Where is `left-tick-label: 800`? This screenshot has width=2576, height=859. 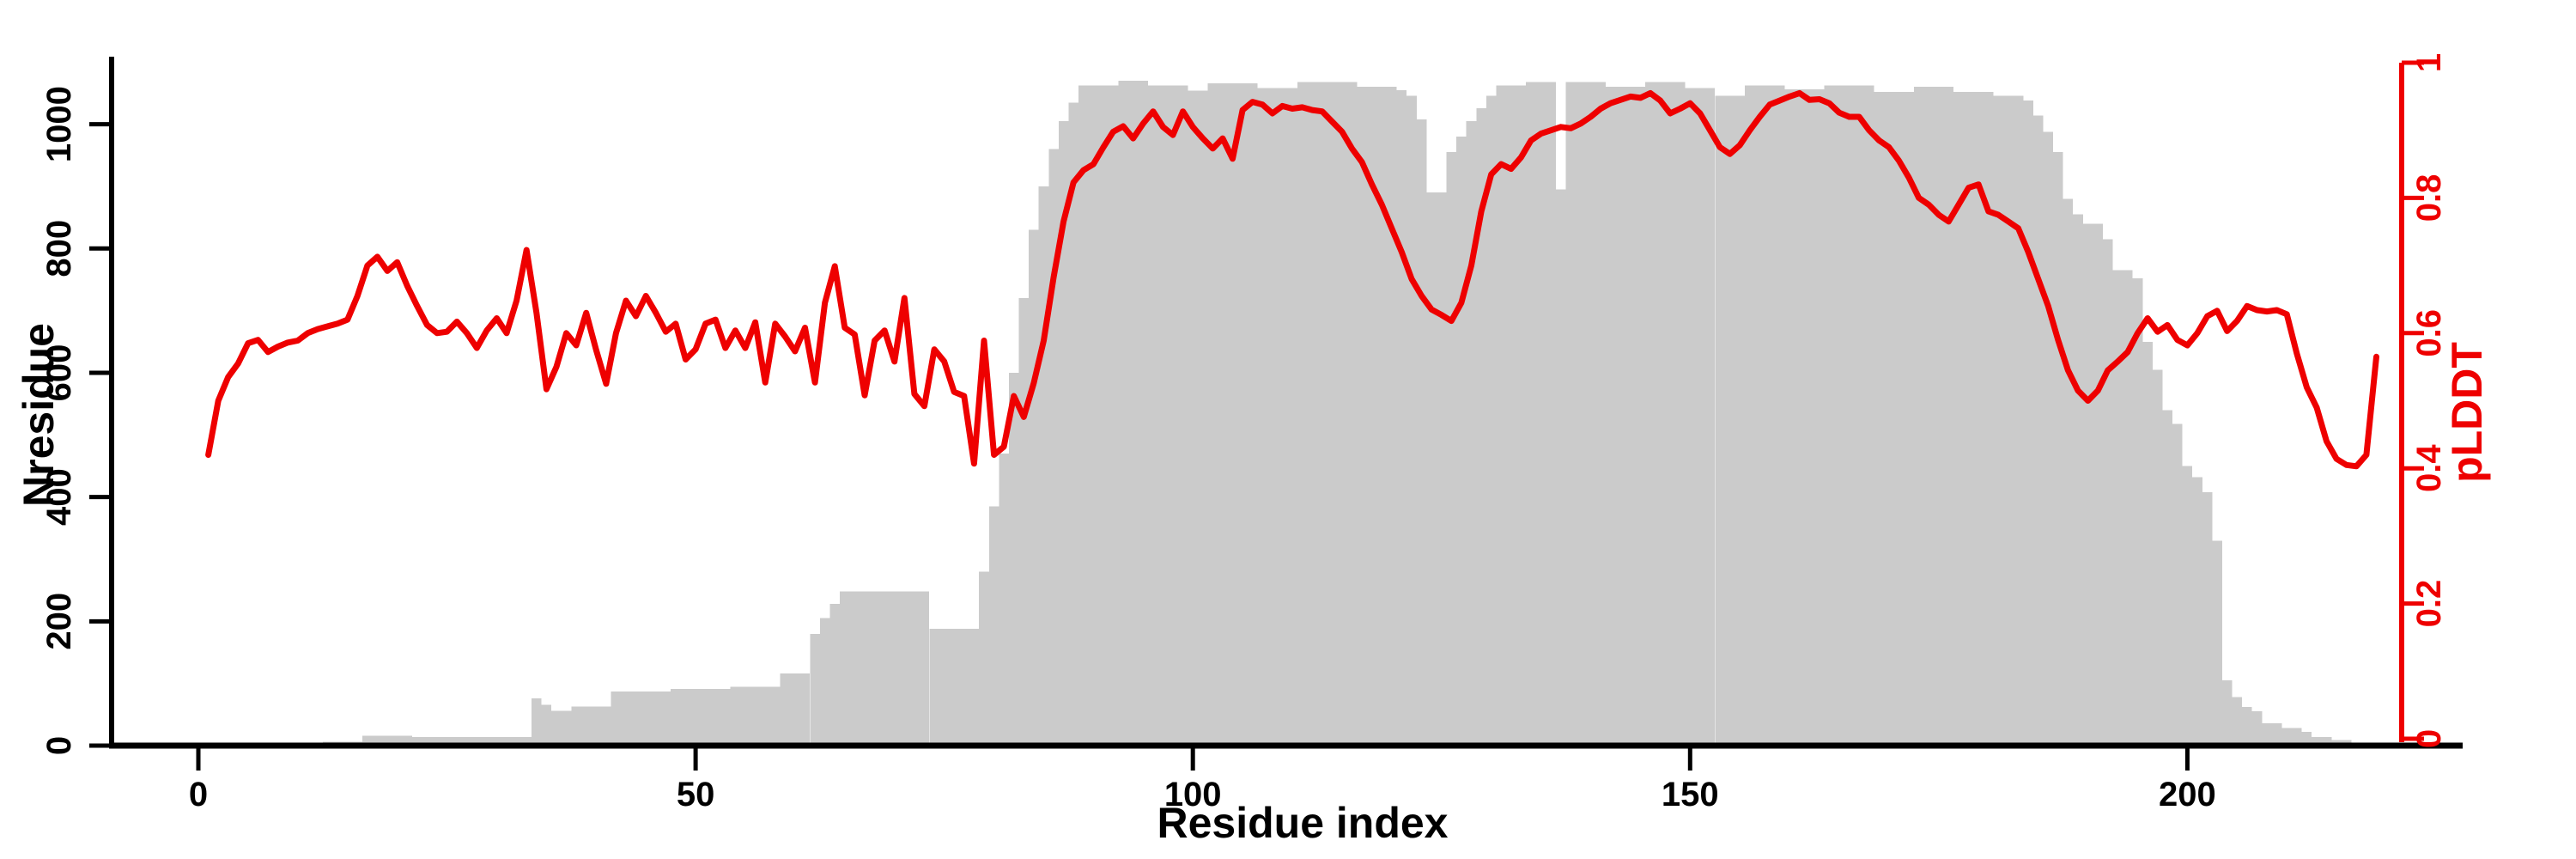
left-tick-label: 800 is located at coordinates (59, 249).